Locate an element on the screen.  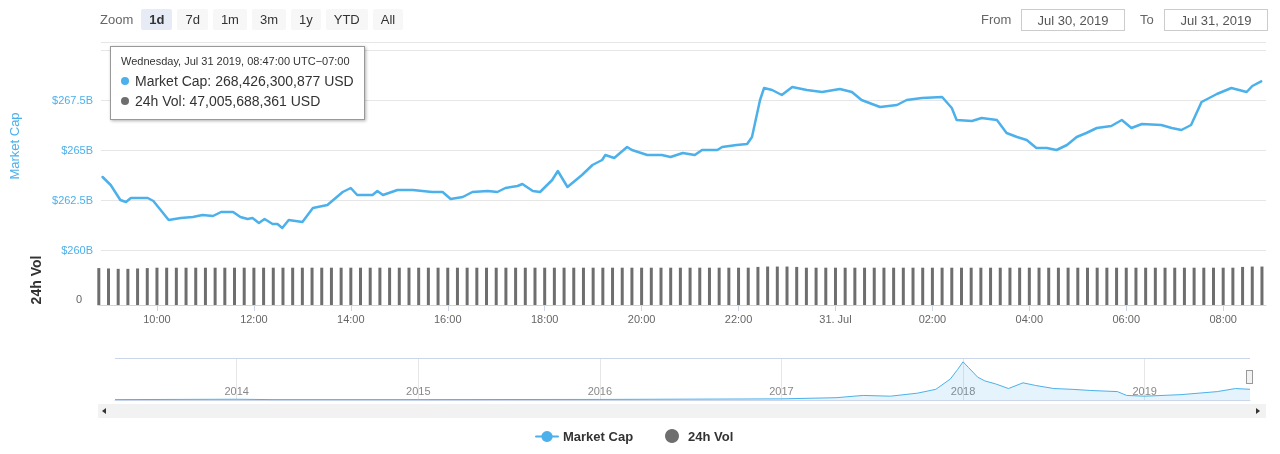
x-tick-label: 04:00 is located at coordinates (1029, 318).